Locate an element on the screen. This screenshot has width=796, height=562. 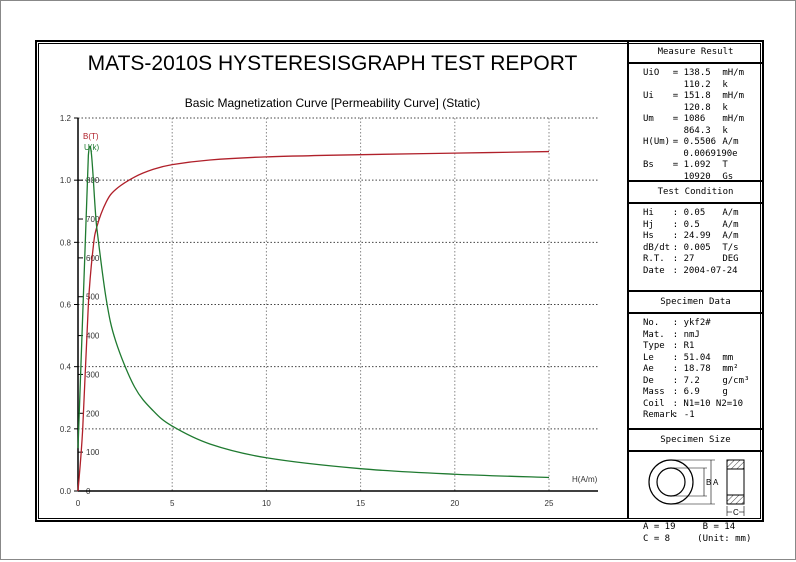
measure-row: UiO = 138.5 mH/m is located at coordinates (702, 74).